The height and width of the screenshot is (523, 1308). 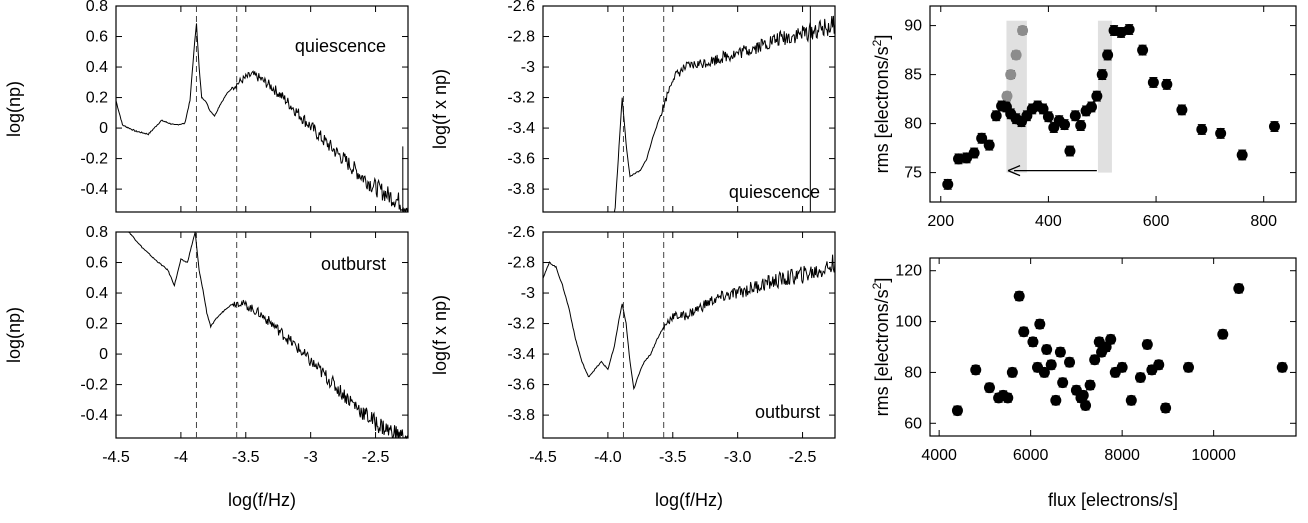 What do you see at coordinates (1113, 104) in the screenshot?
I see `right-top-frame` at bounding box center [1113, 104].